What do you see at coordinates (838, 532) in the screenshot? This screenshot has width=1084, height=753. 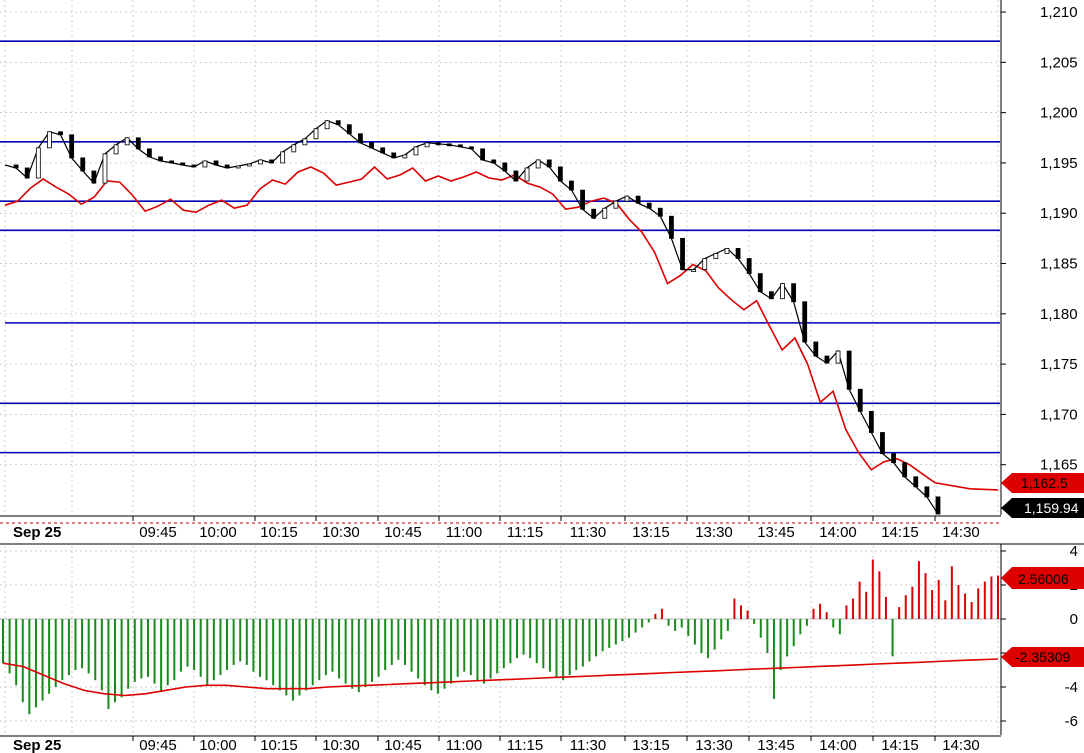 I see `x-tick-label: 14:00` at bounding box center [838, 532].